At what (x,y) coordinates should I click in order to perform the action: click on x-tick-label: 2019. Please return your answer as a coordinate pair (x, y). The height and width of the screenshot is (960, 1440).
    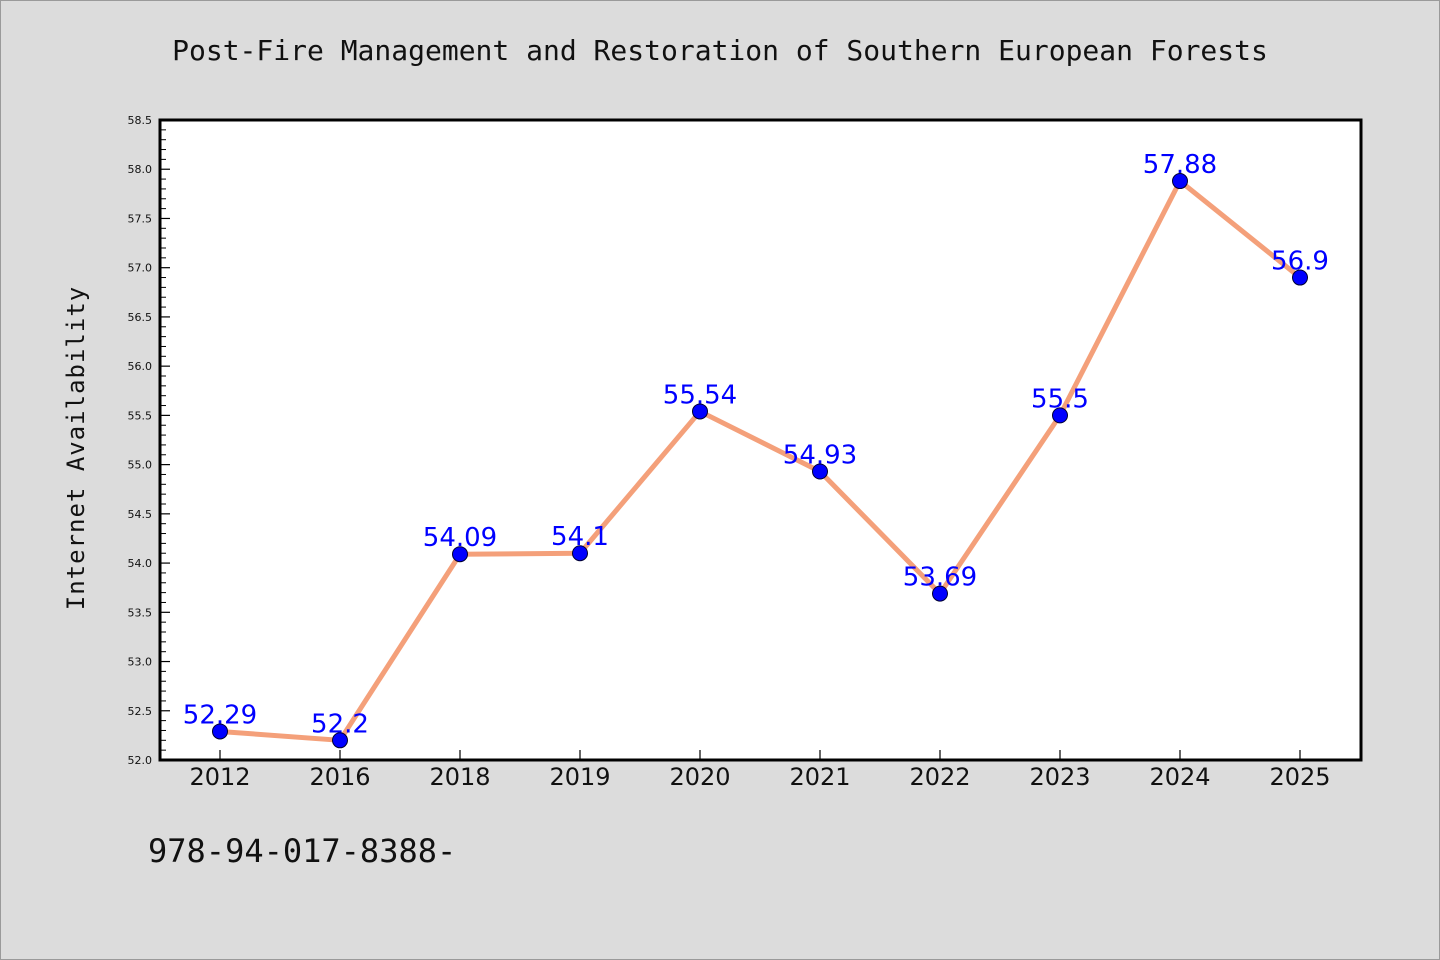
    Looking at the image, I should click on (579, 777).